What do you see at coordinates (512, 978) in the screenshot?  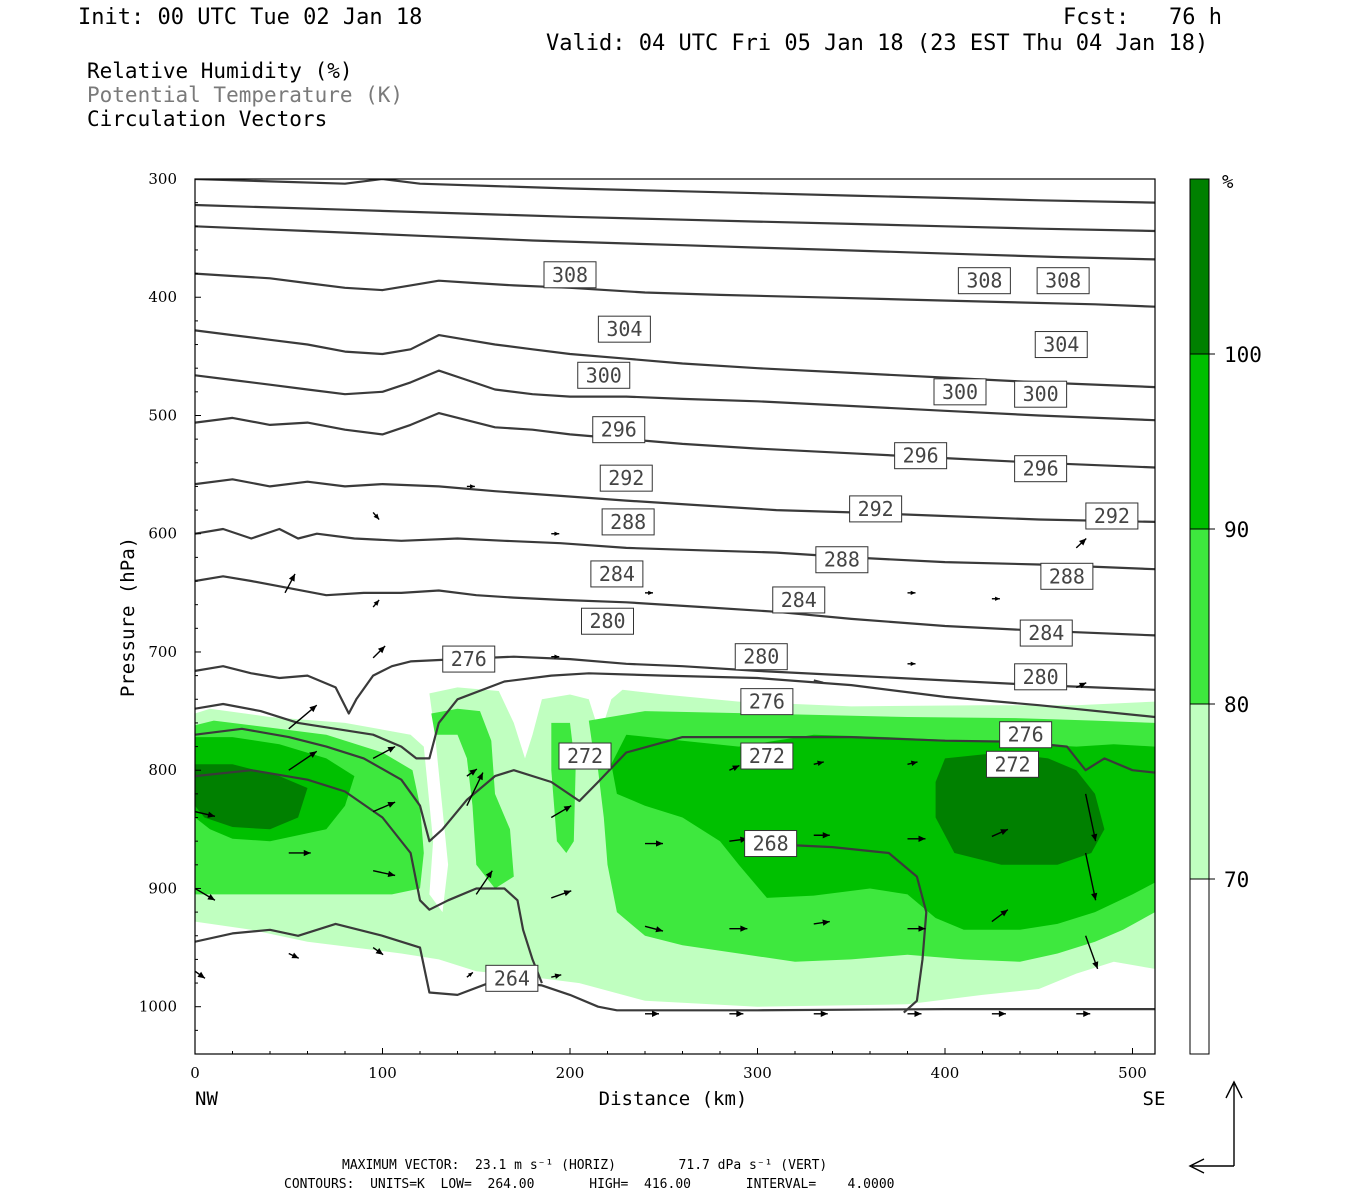 I see `svg-text: 264` at bounding box center [512, 978].